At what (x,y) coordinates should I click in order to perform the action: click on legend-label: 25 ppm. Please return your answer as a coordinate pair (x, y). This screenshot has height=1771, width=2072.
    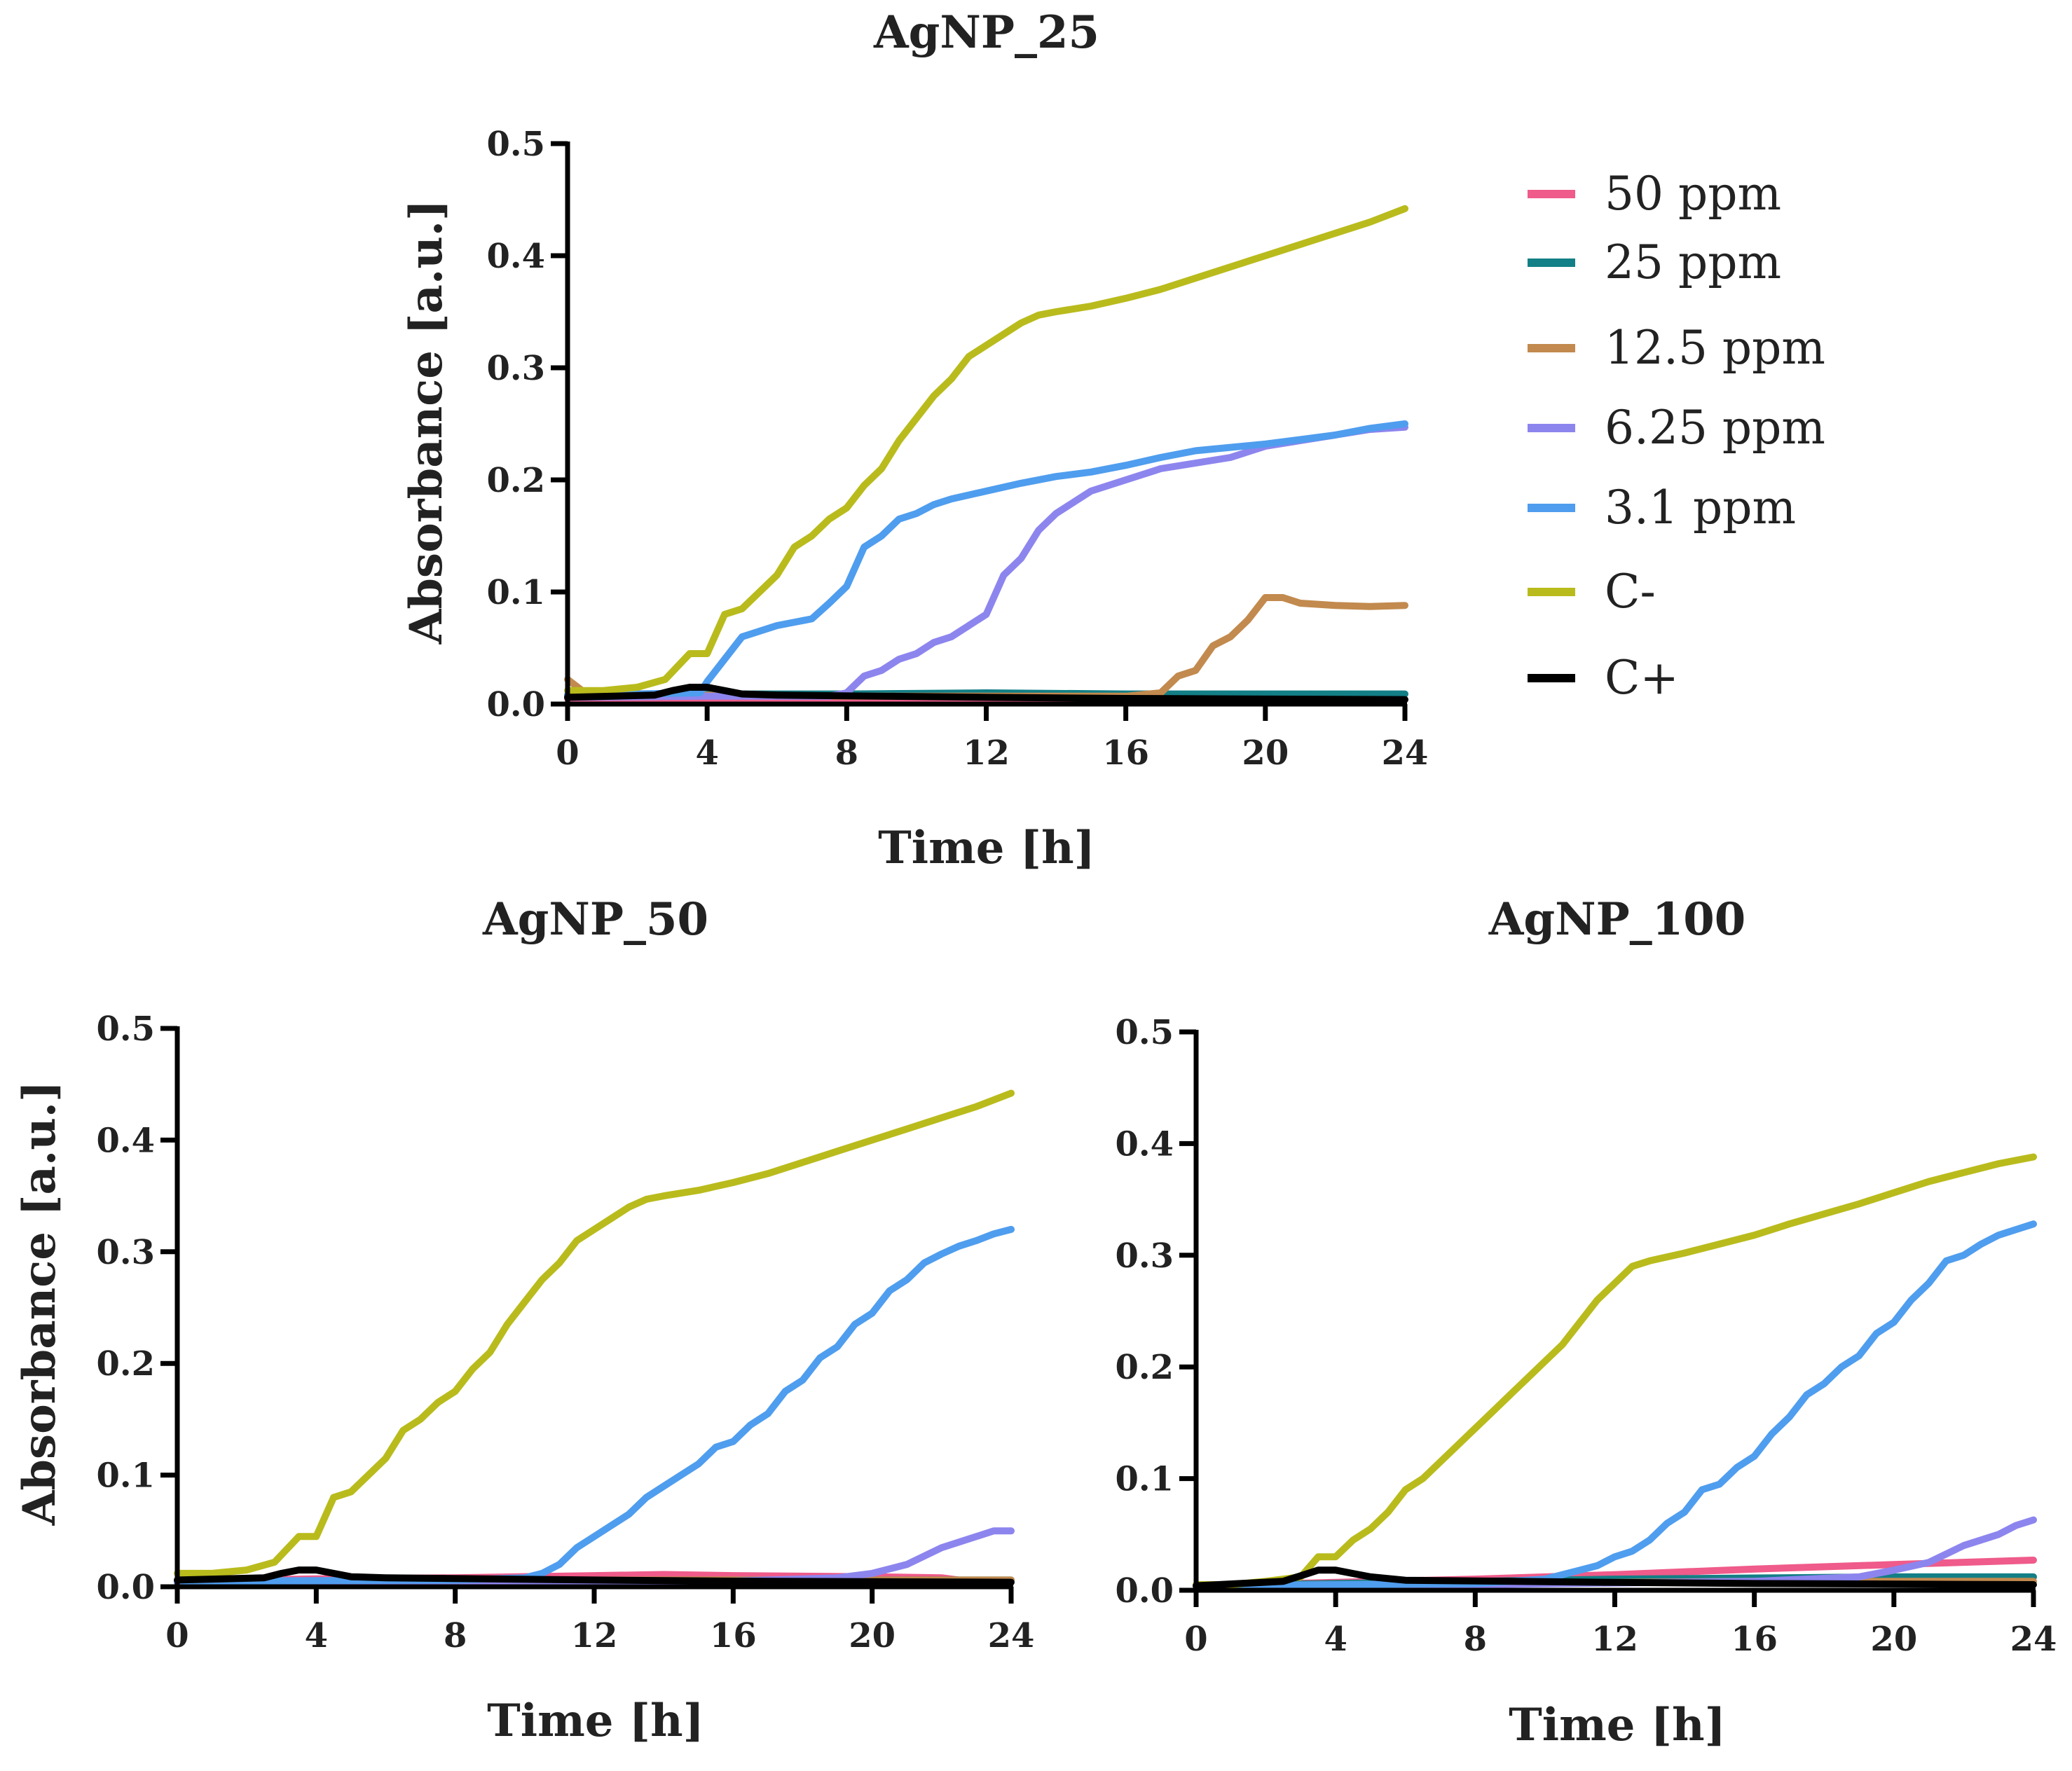
    Looking at the image, I should click on (1693, 262).